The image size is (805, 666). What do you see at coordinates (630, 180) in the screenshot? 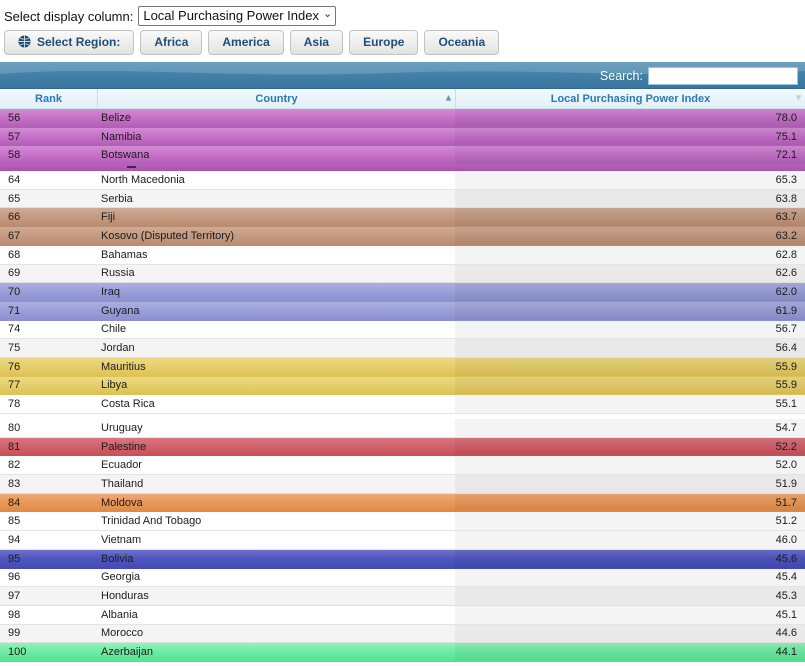
I see `value-cell: 65.3` at bounding box center [630, 180].